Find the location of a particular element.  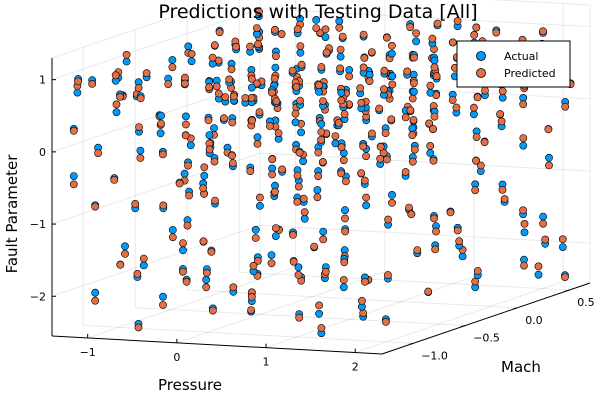

y-tick is located at coordinates (411, 343).